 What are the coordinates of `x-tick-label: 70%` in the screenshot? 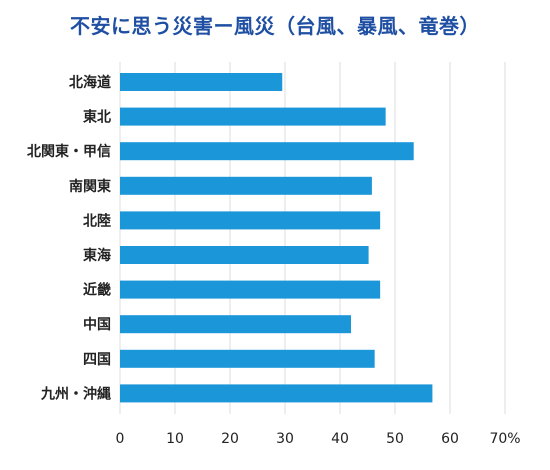 It's located at (504, 439).